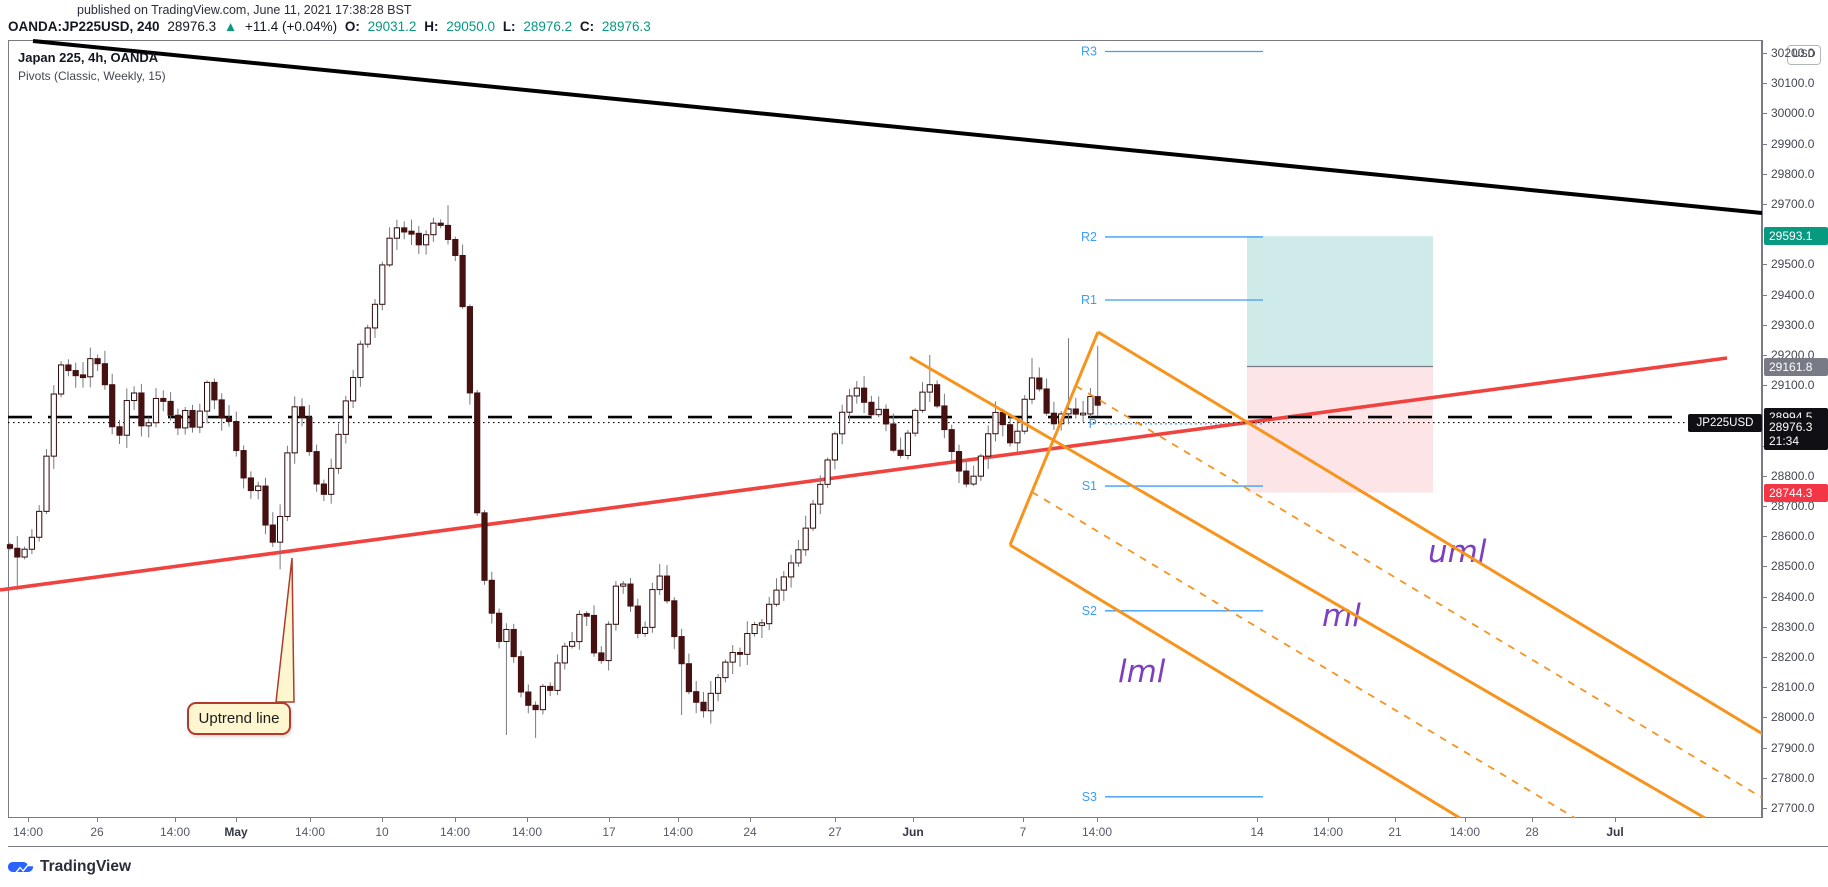 The height and width of the screenshot is (887, 1828). What do you see at coordinates (285, 630) in the screenshot?
I see `callout-pointer` at bounding box center [285, 630].